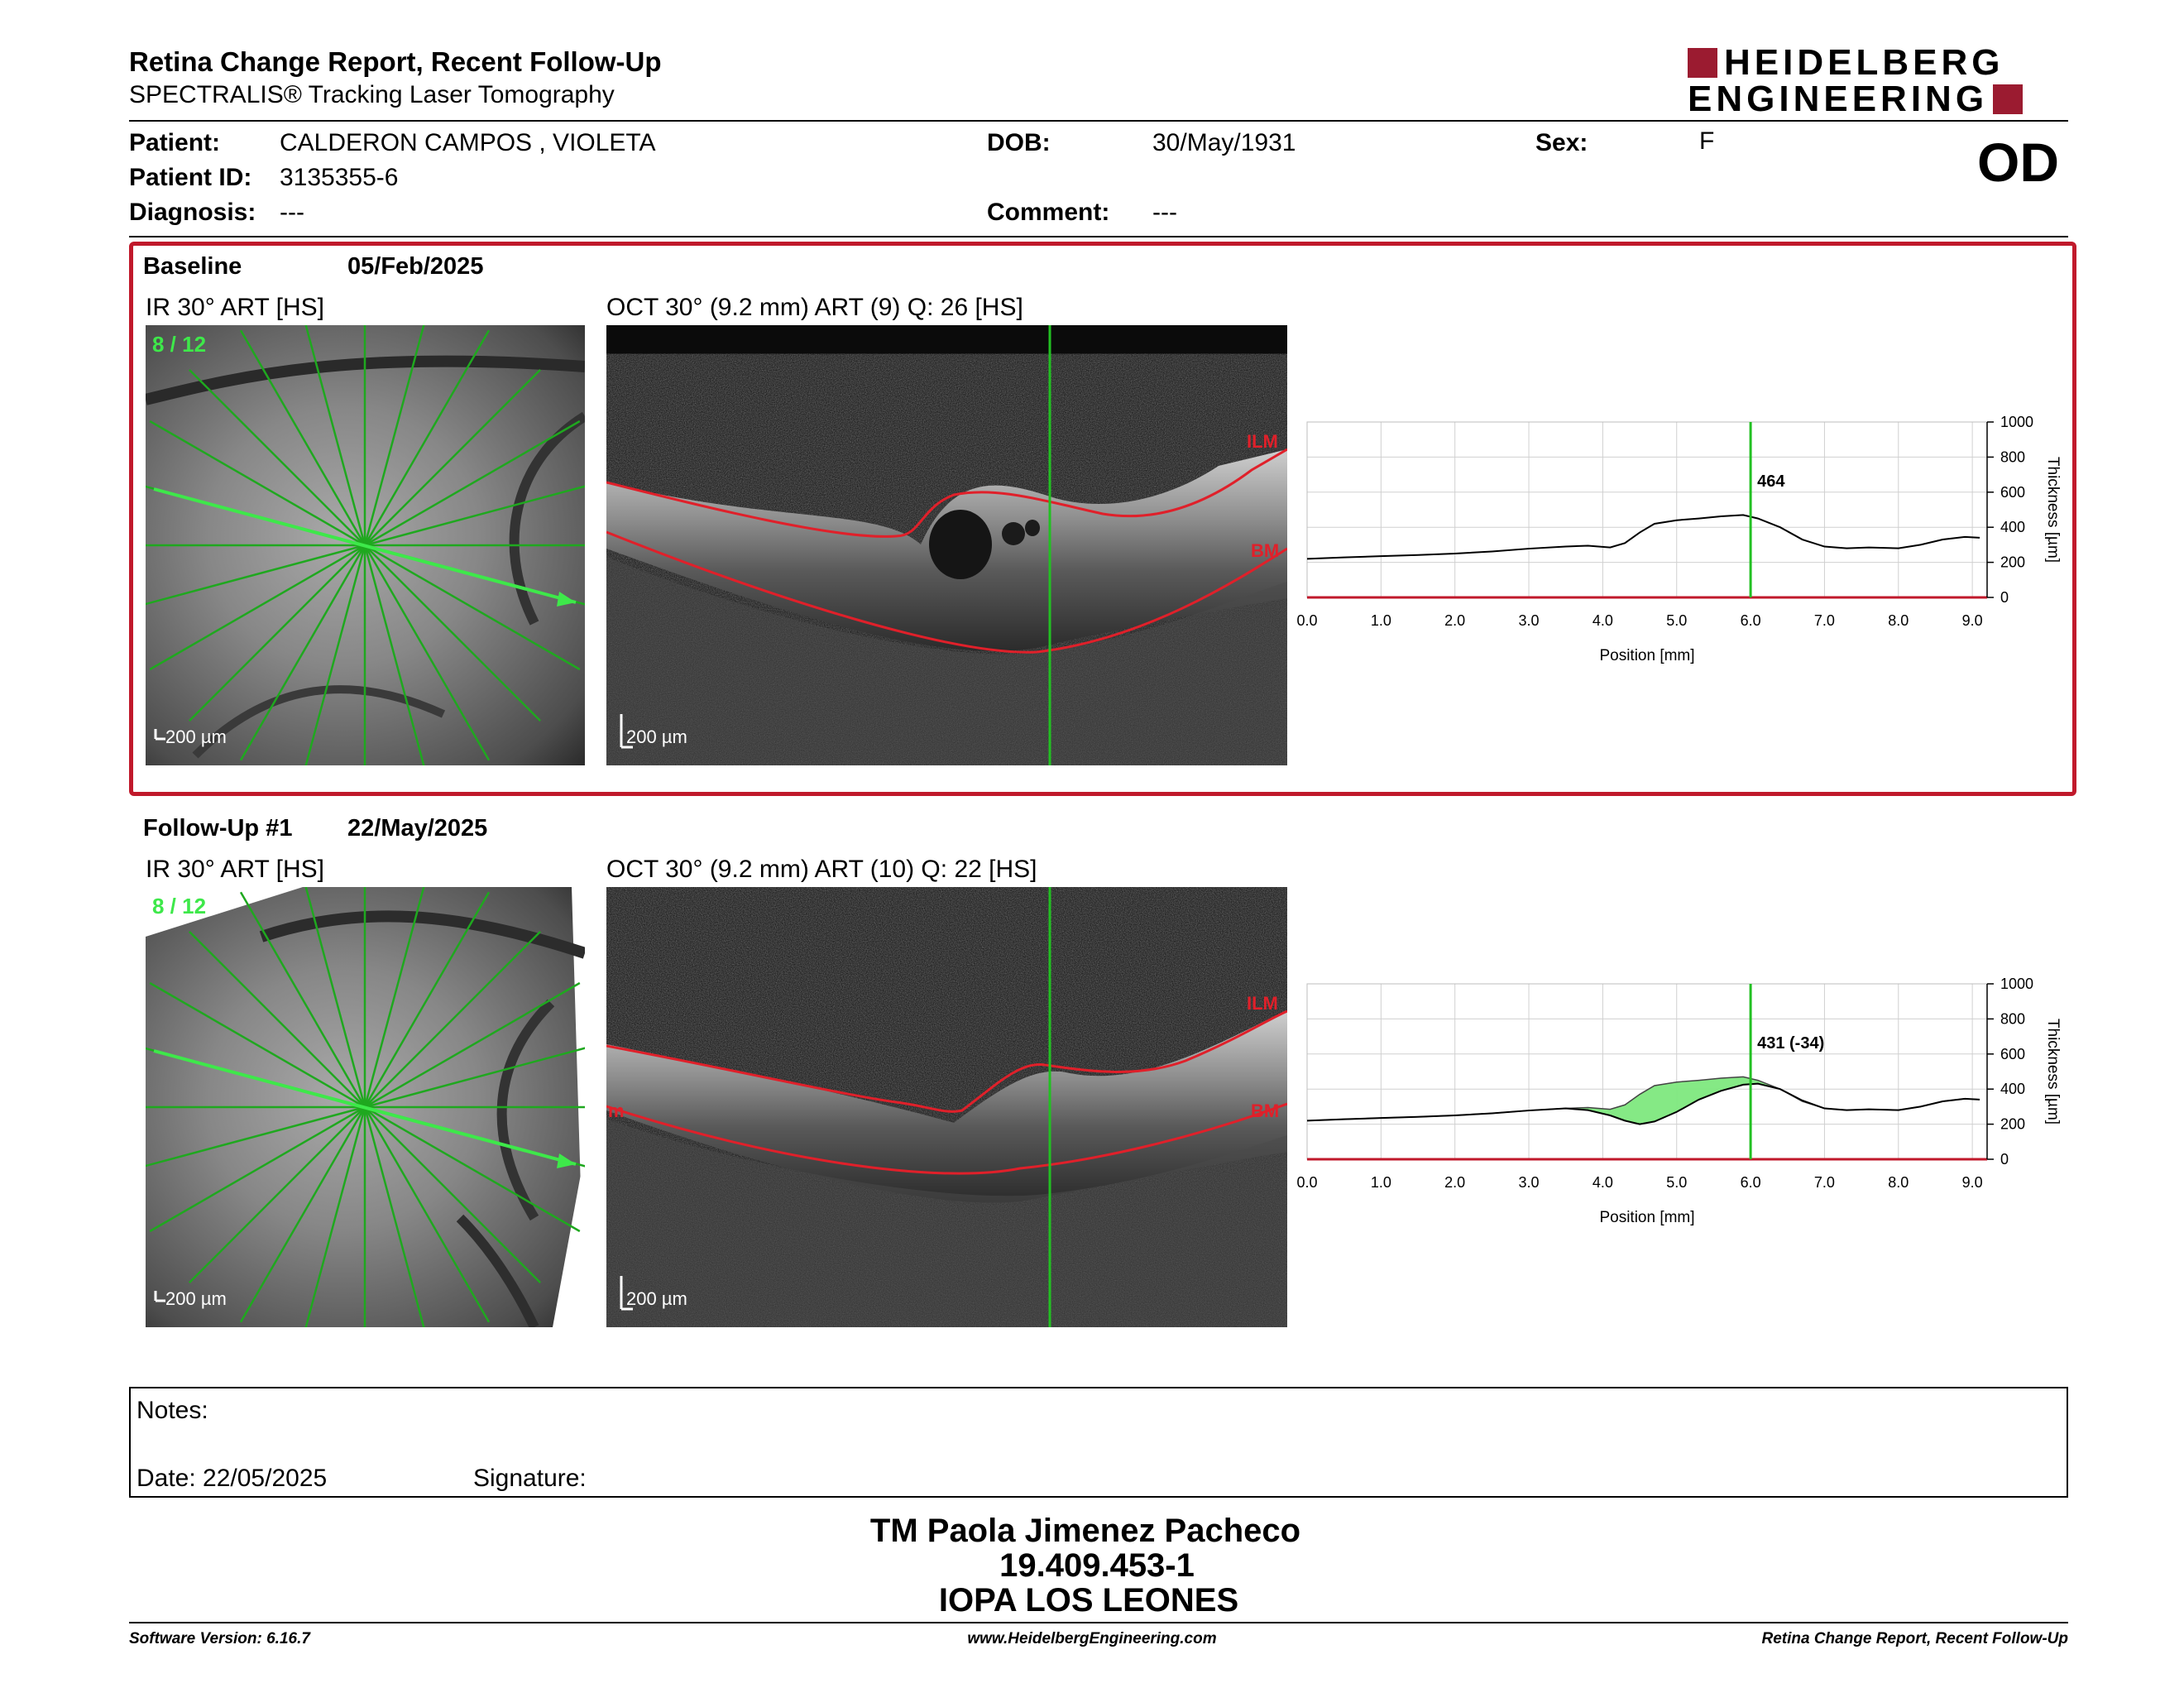  Describe the element at coordinates (656, 737) in the screenshot. I see `baseline-oct-scale: 200 µm` at that location.